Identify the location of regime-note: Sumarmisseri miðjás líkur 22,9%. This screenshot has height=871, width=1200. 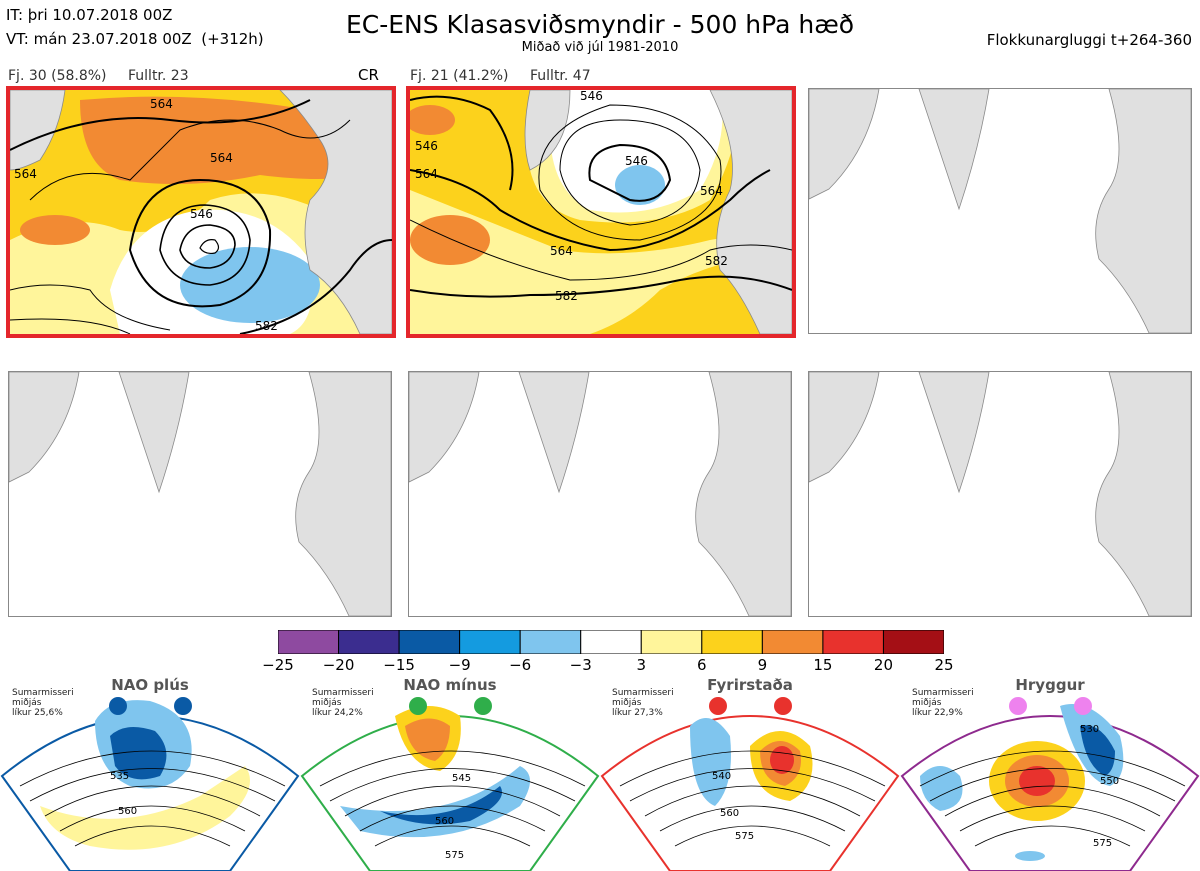
(943, 703).